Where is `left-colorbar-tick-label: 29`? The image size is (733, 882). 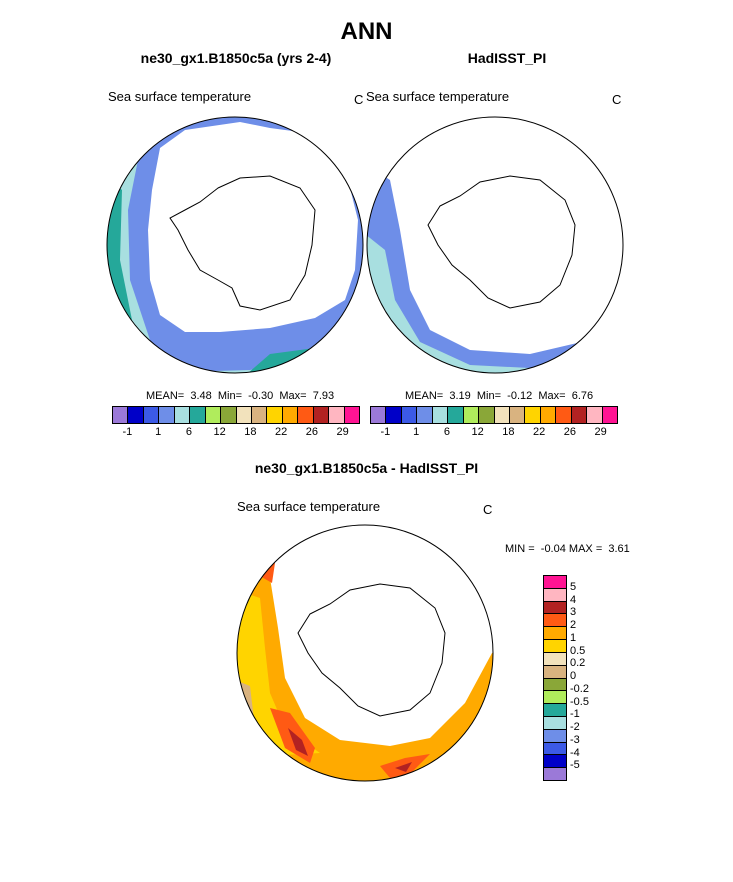
left-colorbar-tick-label: 29 is located at coordinates (342, 432).